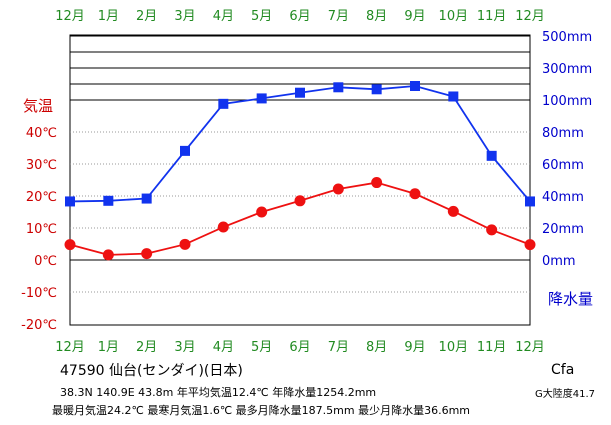  Describe the element at coordinates (261, 16) in the screenshot. I see `month-label-top: 5月` at that location.